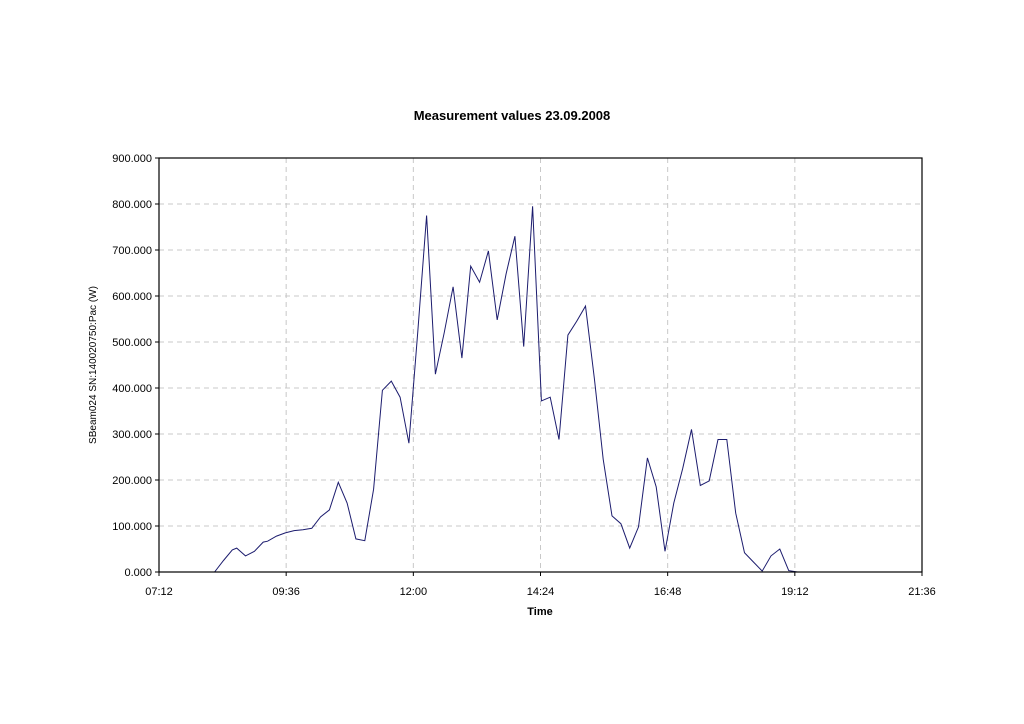  Describe the element at coordinates (414, 592) in the screenshot. I see `x-tick-label: 12:00` at that location.